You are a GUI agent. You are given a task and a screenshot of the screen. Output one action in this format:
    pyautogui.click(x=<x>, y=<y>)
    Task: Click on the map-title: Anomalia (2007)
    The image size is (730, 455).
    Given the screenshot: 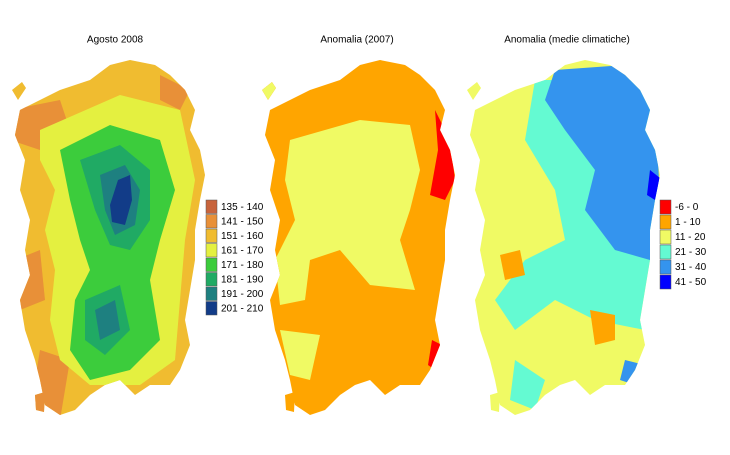 What is the action you would take?
    pyautogui.click(x=356, y=40)
    